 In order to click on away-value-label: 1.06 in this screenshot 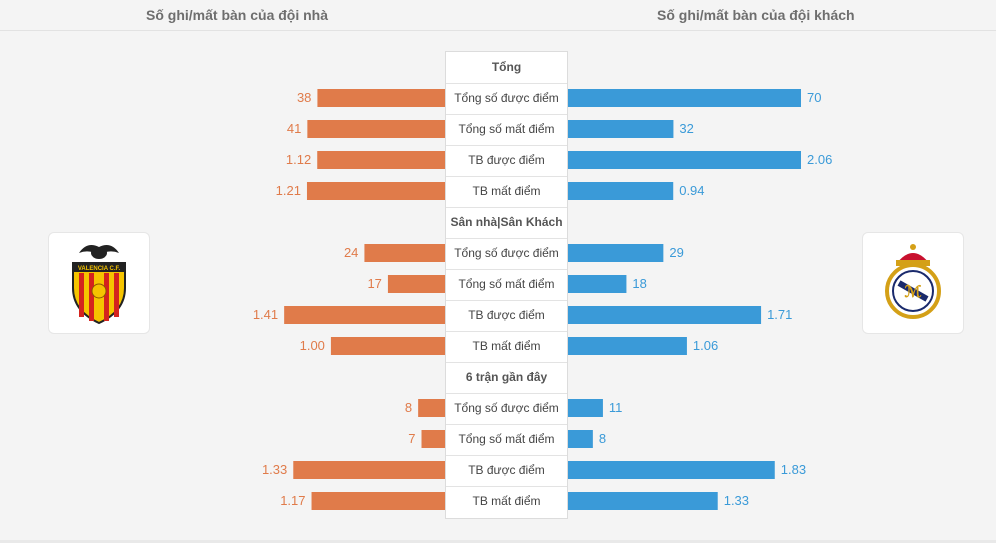, I will do `click(705, 345)`.